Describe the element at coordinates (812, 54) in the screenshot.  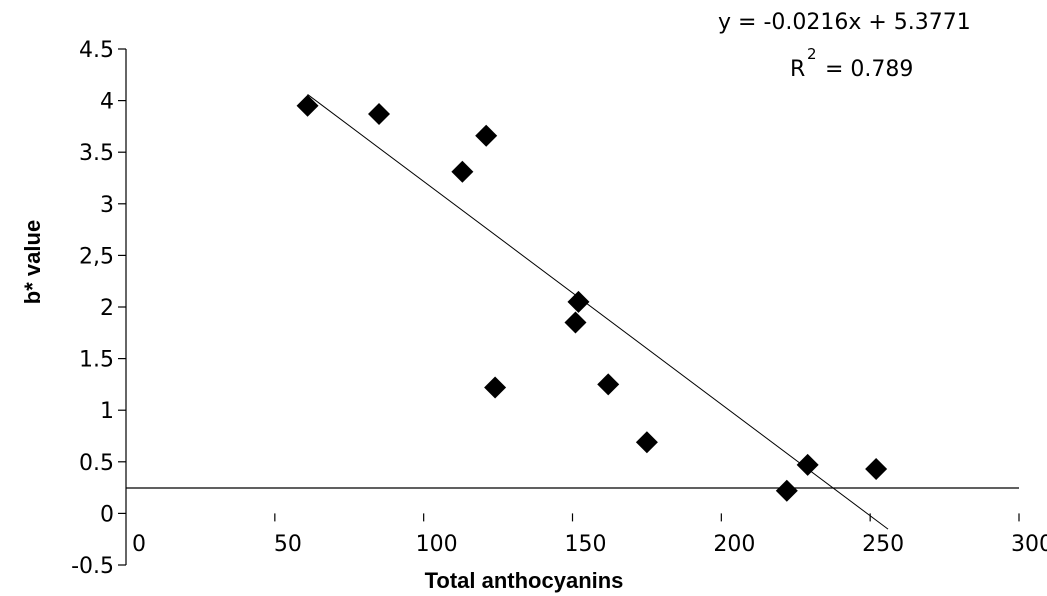
I see `r-squared-superscript: 2` at that location.